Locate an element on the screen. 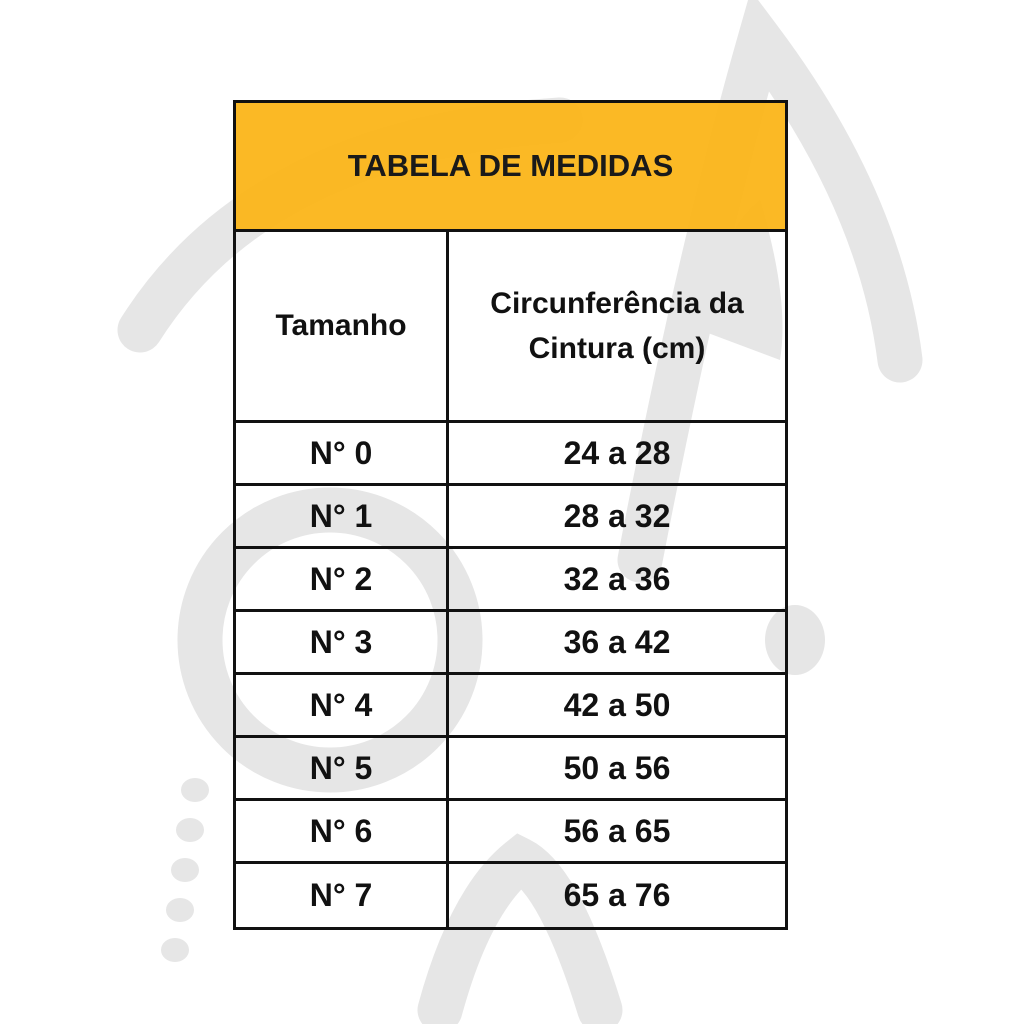 This screenshot has width=1024, height=1024. waist-range-cell: 56 a 65 is located at coordinates (617, 830).